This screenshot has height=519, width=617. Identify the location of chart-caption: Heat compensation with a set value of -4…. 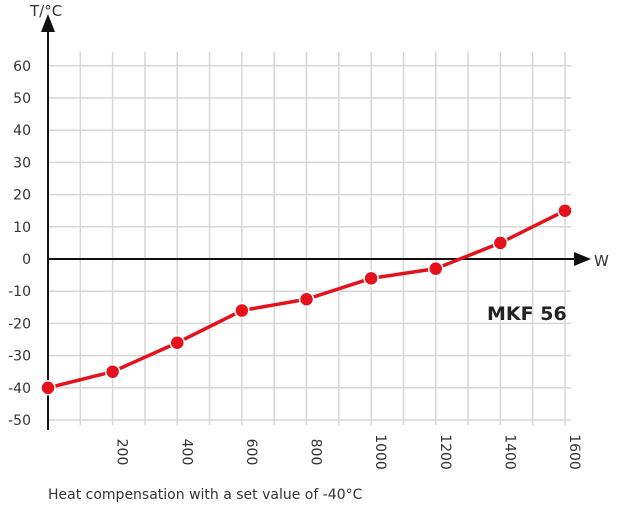
(205, 495).